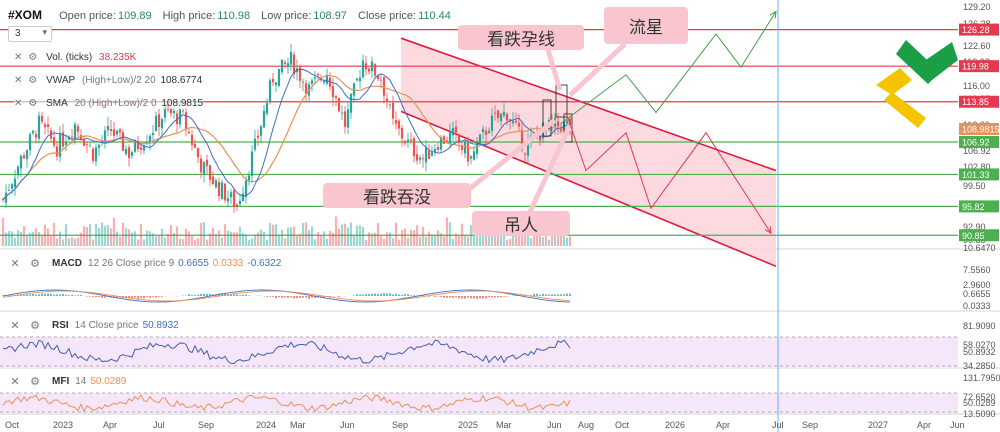 The height and width of the screenshot is (432, 1000). Describe the element at coordinates (25, 15) in the screenshot. I see `symbol-label: #XOM` at that location.